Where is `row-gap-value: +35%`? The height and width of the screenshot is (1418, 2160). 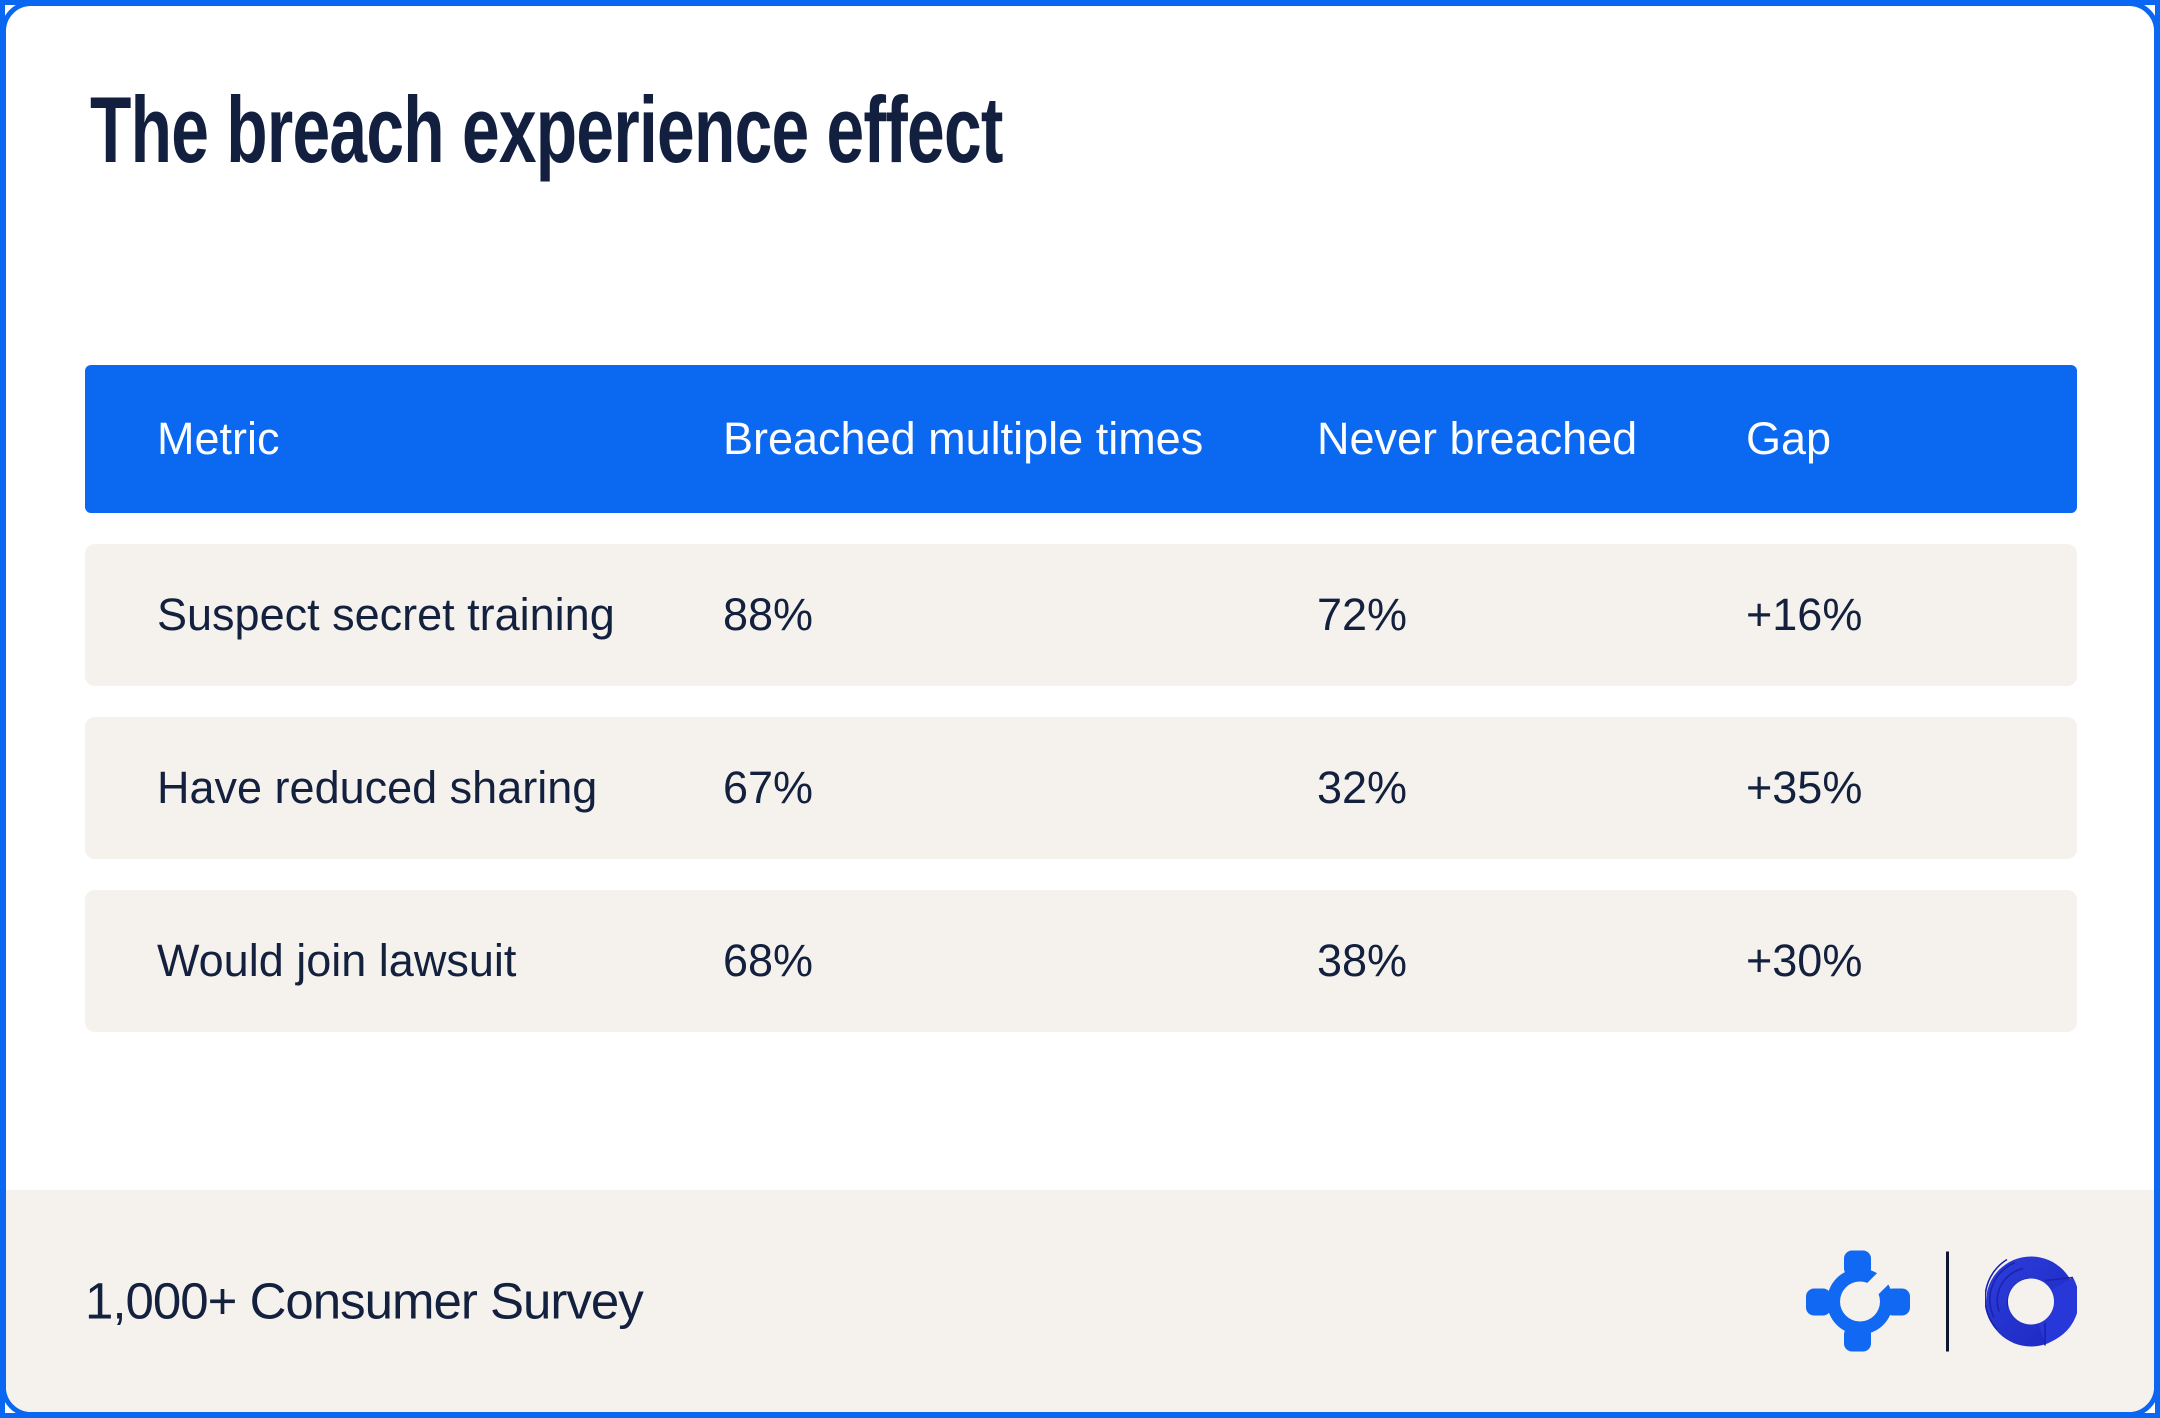 row-gap-value: +35% is located at coordinates (1804, 787).